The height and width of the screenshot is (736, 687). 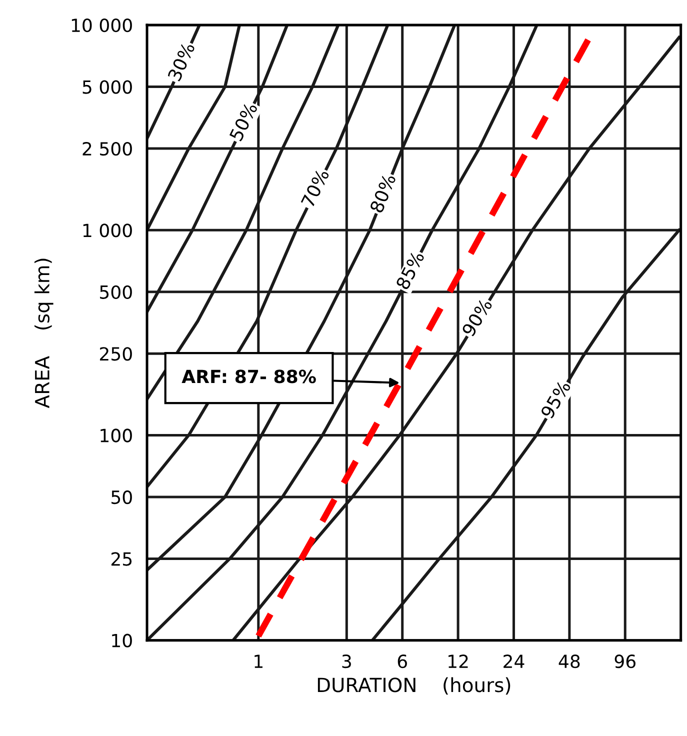 I want to click on x-tick-label: 1, so click(x=258, y=661).